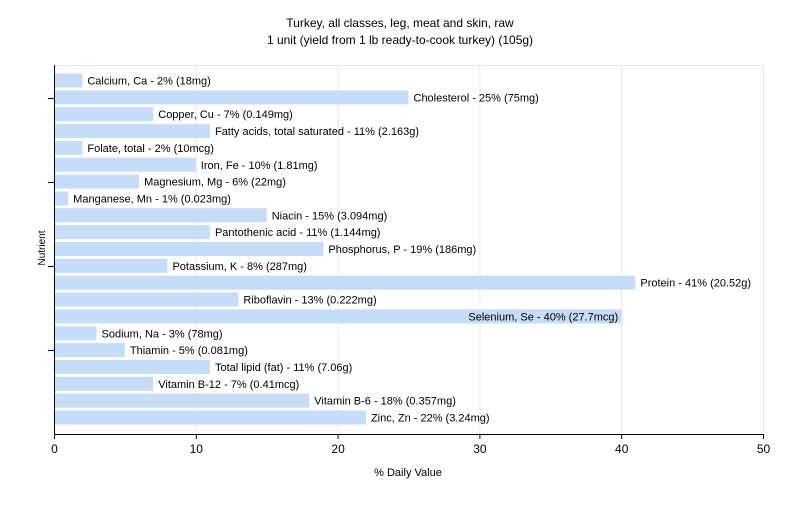  I want to click on bar-label: Calcium, Ca - 2% (18mg), so click(148, 82).